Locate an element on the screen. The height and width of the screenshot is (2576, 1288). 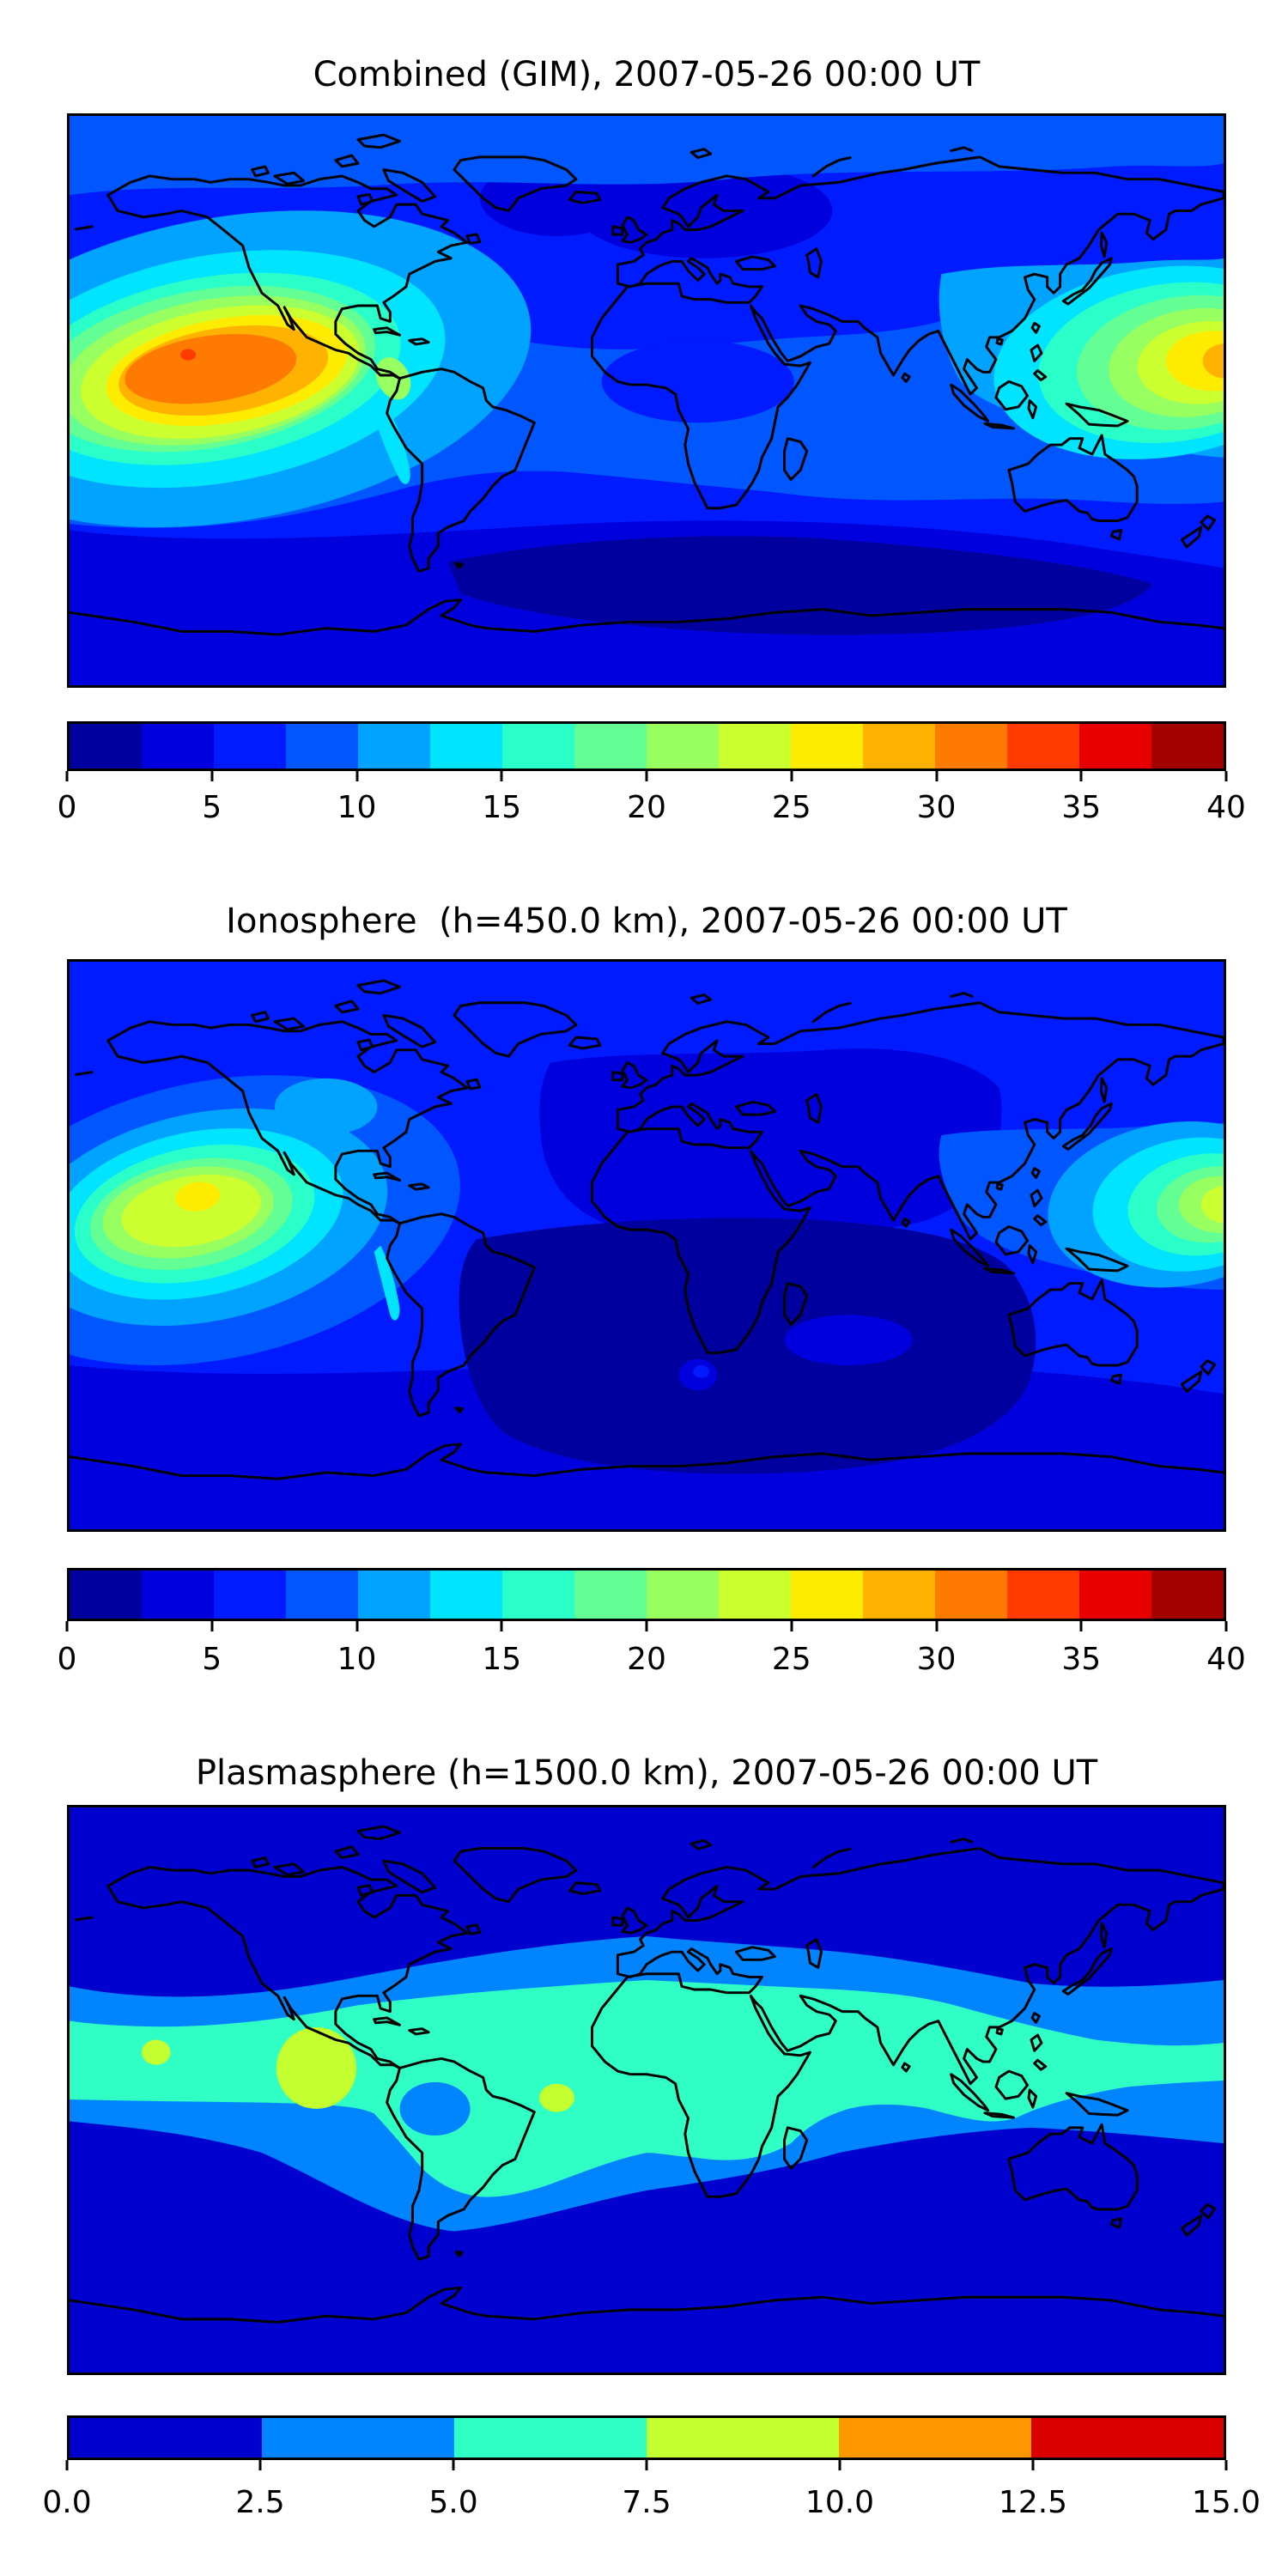
colorbar-tick-labels-plasmasphere: 0.0 2.5 5.0 7.5 10.0 12.5 15.0 is located at coordinates (651, 2504).